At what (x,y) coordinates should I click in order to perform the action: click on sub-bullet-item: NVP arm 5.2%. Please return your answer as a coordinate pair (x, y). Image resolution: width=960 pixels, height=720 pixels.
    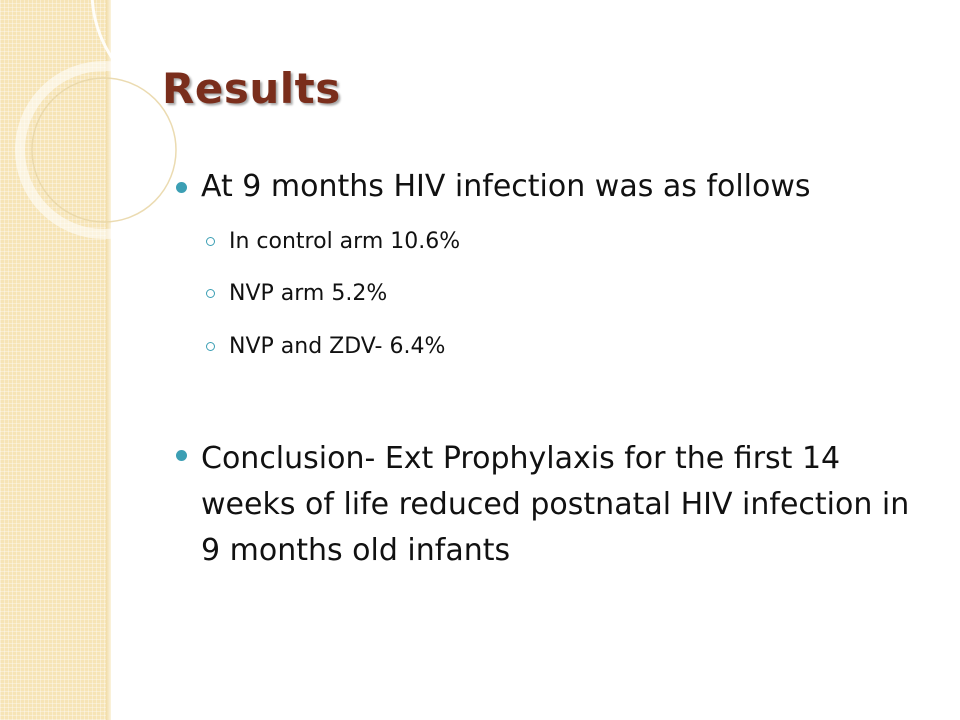
    Looking at the image, I should click on (296, 294).